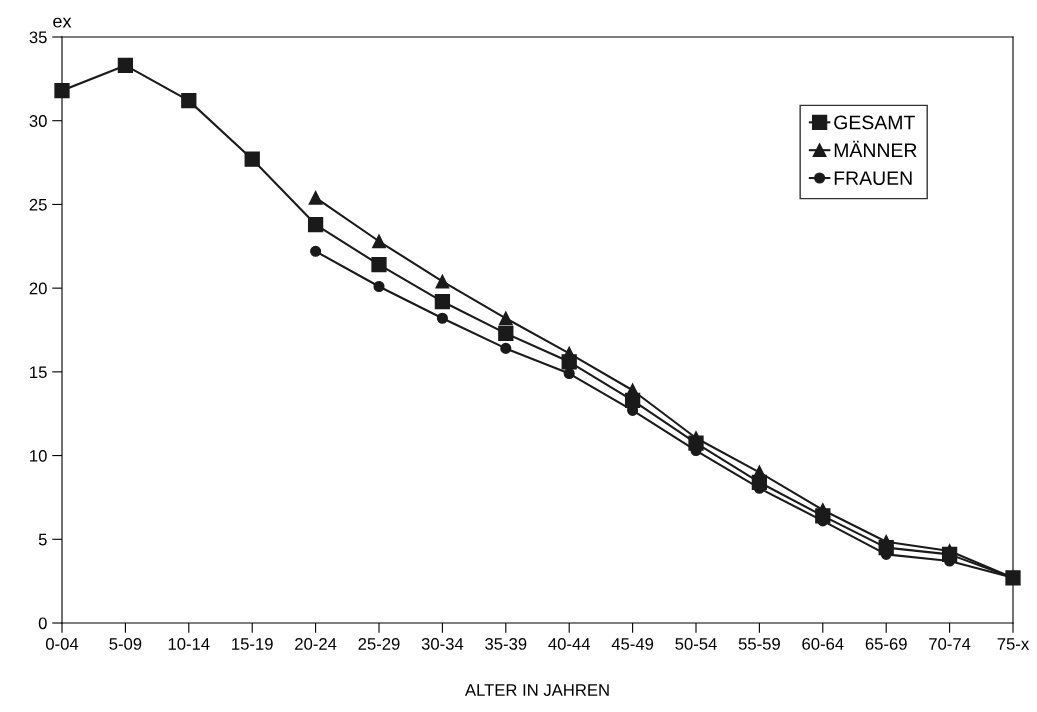  What do you see at coordinates (189, 644) in the screenshot?
I see `x-tick-label: 10-14` at bounding box center [189, 644].